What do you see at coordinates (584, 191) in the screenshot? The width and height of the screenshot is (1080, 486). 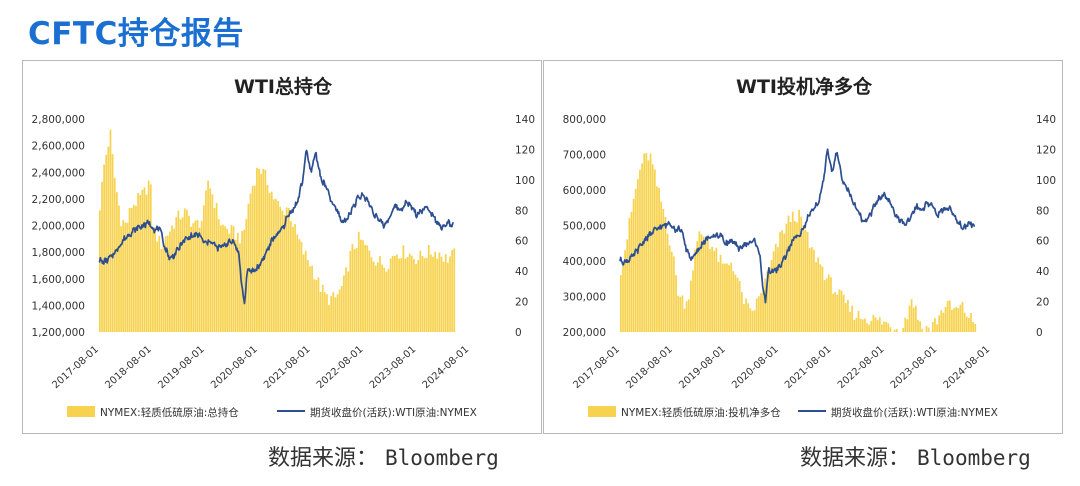 I see `y-left-tick-label: 600,000` at bounding box center [584, 191].